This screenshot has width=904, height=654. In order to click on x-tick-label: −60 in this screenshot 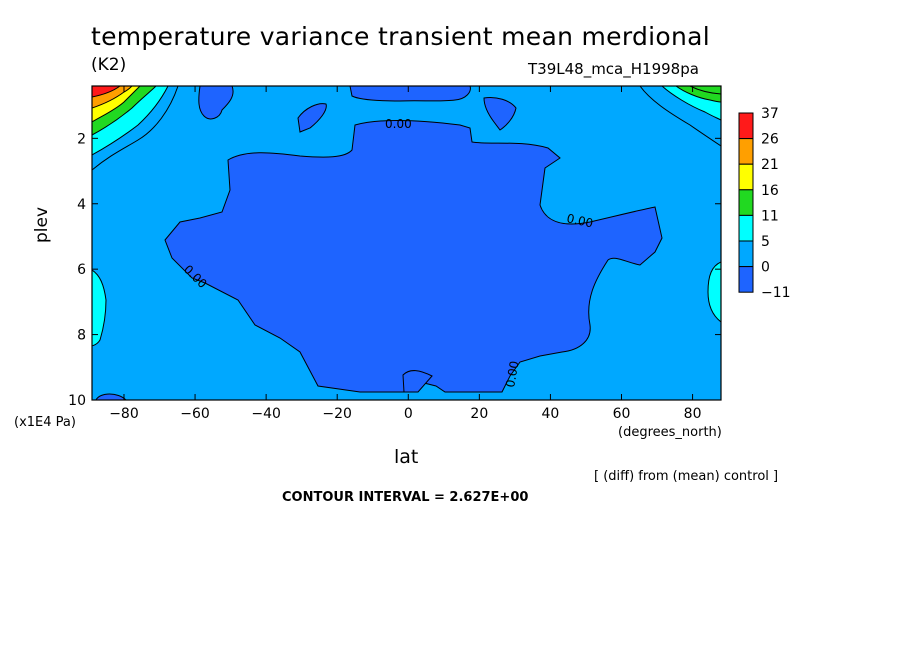, I will do `click(195, 414)`.